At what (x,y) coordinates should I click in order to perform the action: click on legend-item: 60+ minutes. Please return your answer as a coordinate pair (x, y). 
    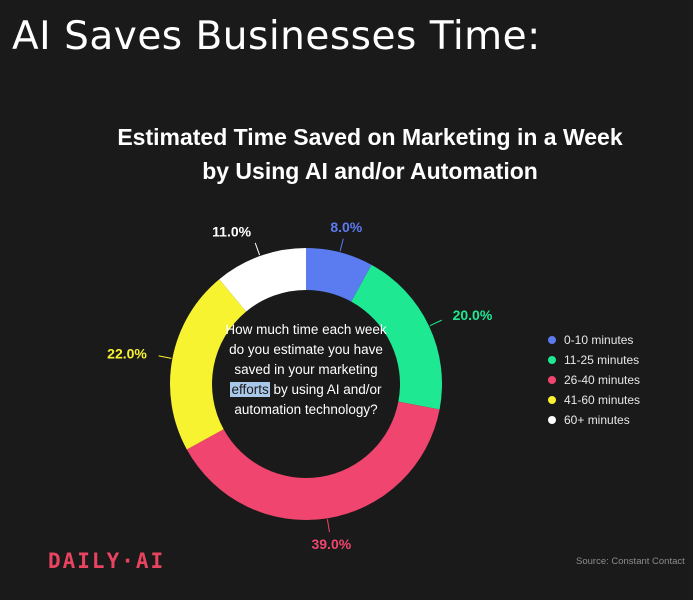
    Looking at the image, I should click on (594, 420).